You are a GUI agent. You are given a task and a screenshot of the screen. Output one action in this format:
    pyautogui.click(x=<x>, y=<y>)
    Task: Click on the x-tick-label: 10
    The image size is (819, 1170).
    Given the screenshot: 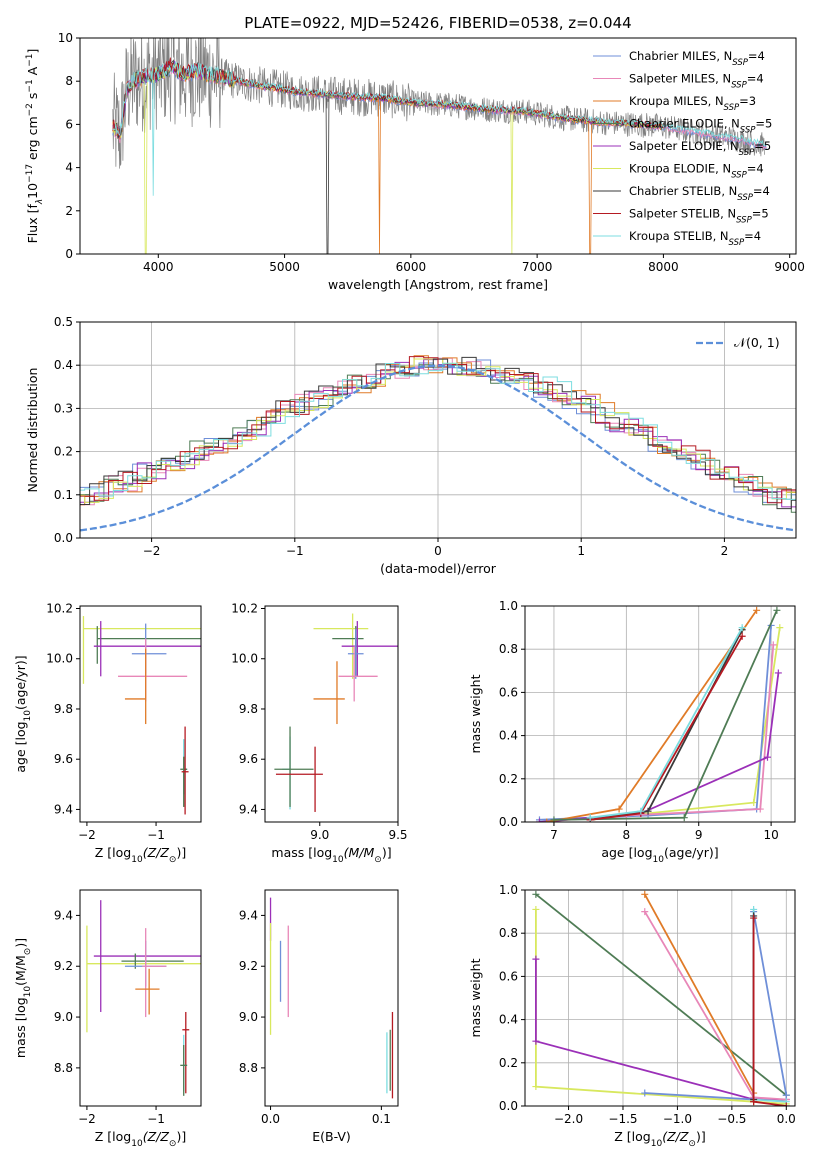 What is the action you would take?
    pyautogui.click(x=770, y=835)
    